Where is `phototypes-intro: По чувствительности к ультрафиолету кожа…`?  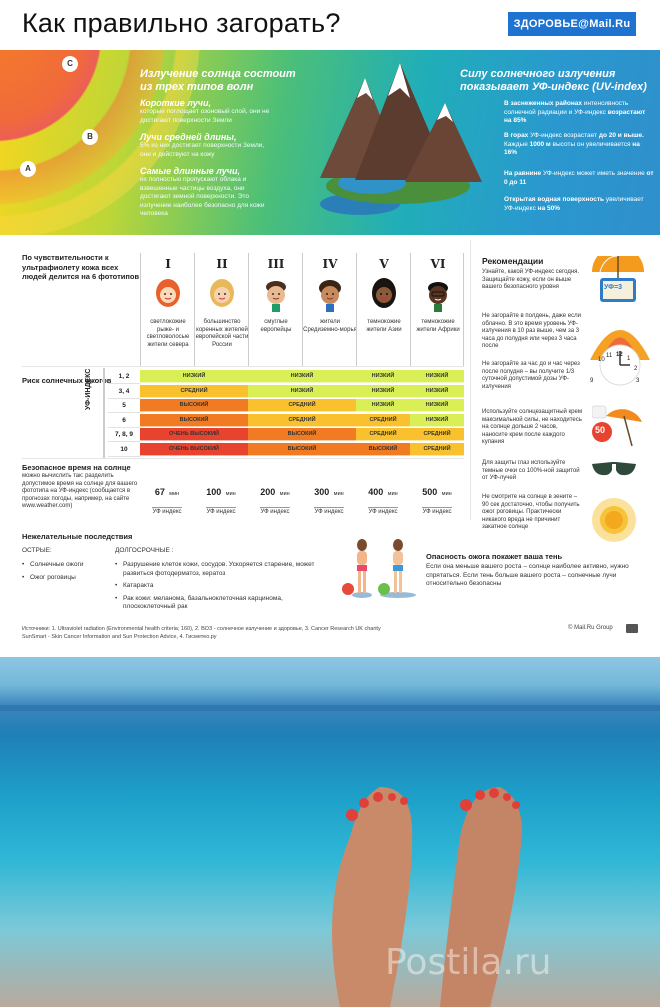
phototypes-intro: По чувствительности к ультрафиолету кожа… is located at coordinates (81, 267).